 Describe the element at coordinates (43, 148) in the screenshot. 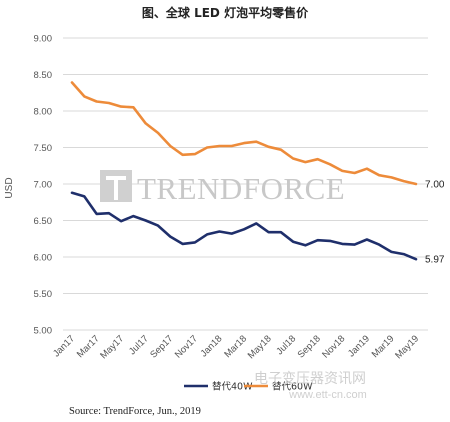

I see `y-tick-label: 7.50` at that location.